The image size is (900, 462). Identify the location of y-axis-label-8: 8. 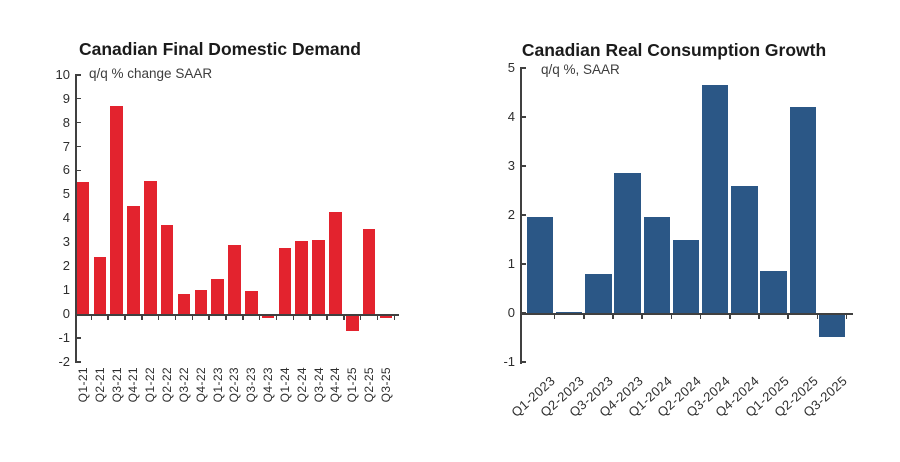
(66, 122).